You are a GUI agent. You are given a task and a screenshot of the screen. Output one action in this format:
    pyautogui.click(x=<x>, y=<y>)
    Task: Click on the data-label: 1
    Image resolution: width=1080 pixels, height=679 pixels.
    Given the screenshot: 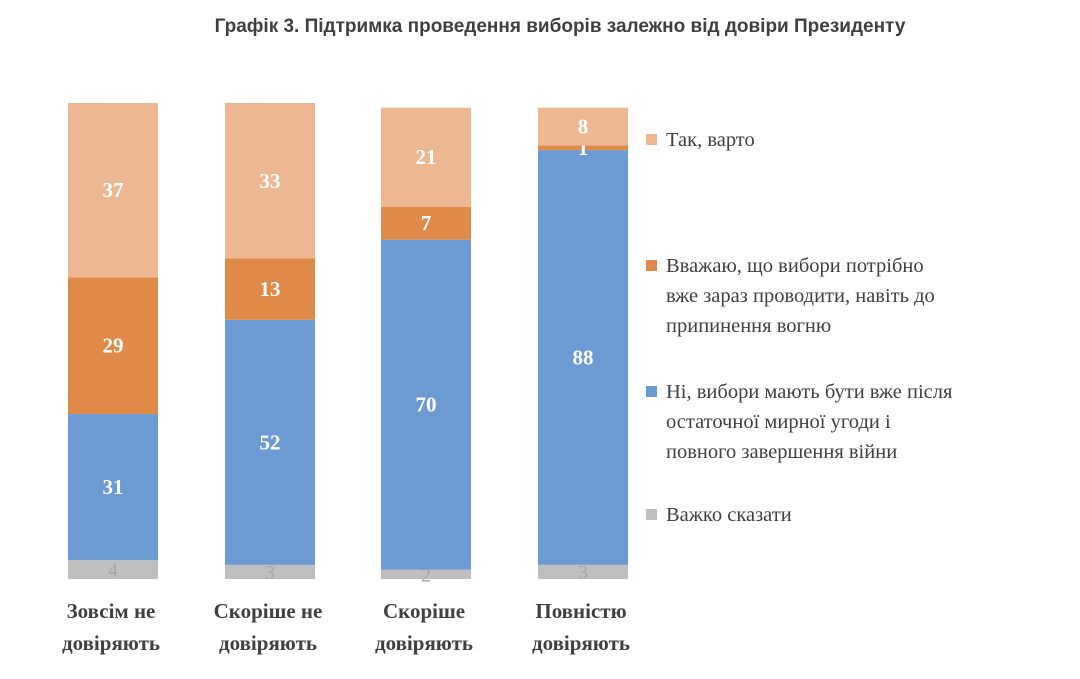 What is the action you would take?
    pyautogui.click(x=583, y=148)
    